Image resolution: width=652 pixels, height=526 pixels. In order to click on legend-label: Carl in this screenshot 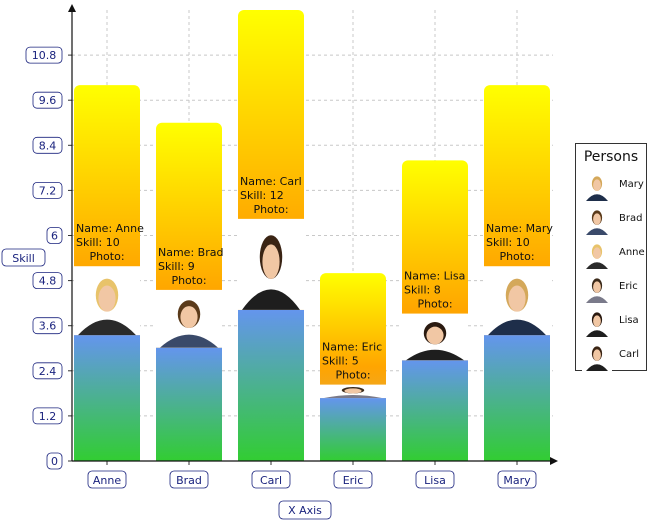, I will do `click(629, 354)`.